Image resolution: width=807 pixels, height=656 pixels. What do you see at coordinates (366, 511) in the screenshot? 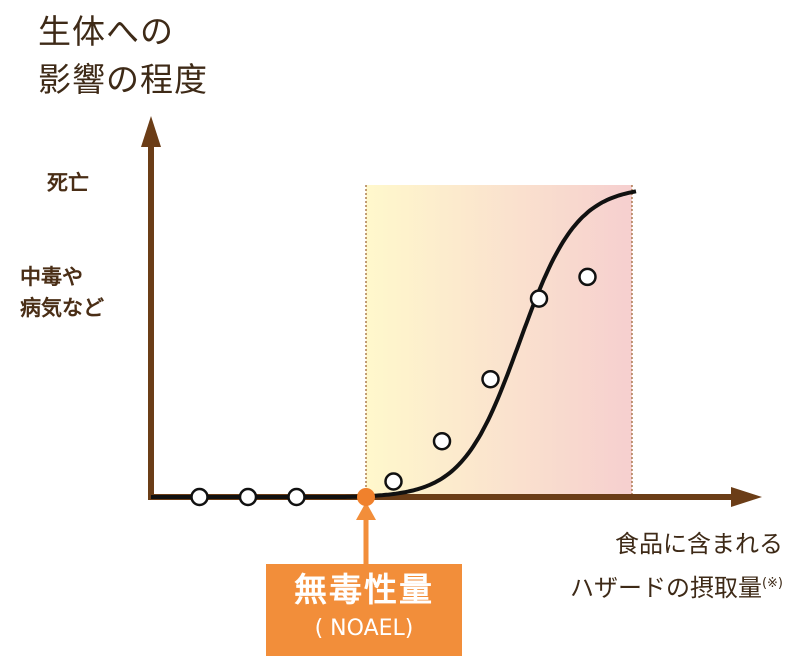
I see `noael-pointer-arrow` at bounding box center [366, 511].